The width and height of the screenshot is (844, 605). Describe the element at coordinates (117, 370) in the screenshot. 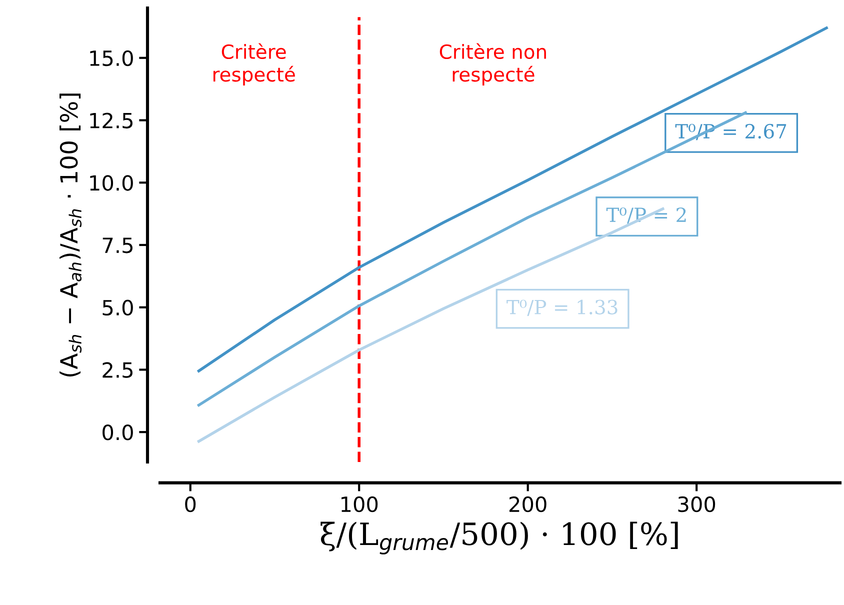

I see `y-tick-label: 2.5` at that location.